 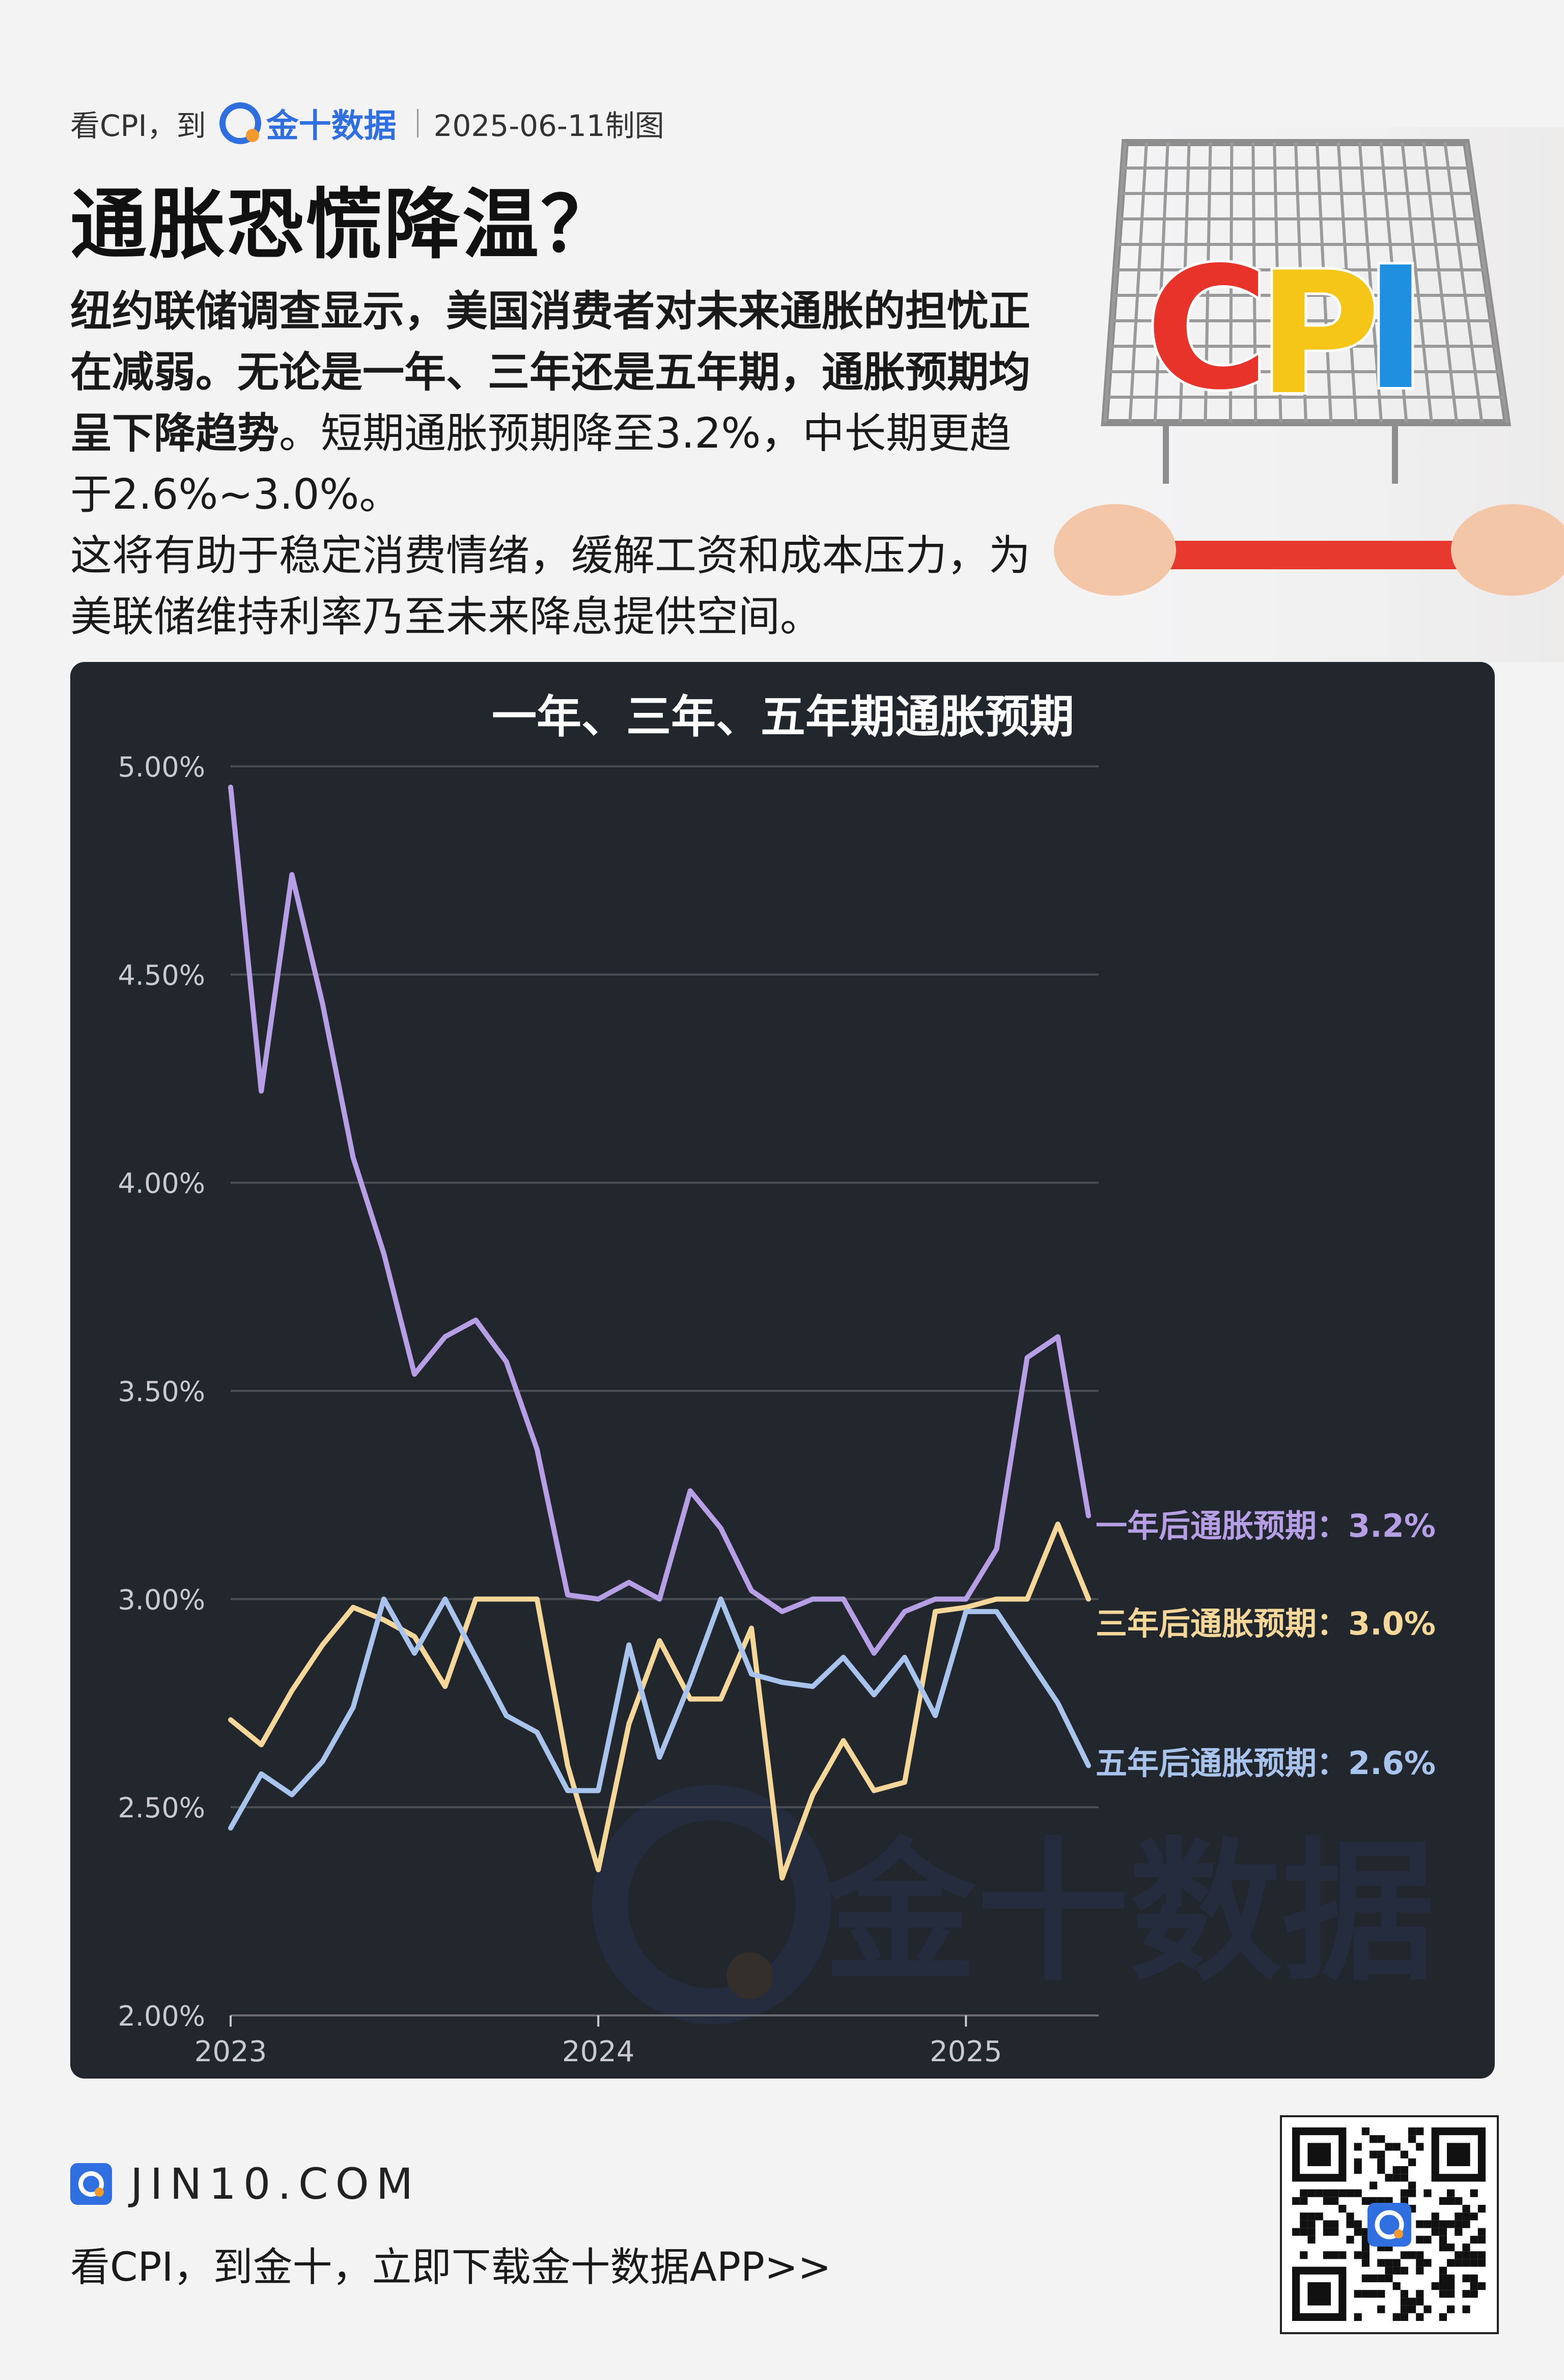 I want to click on qr-code, so click(x=1390, y=2224).